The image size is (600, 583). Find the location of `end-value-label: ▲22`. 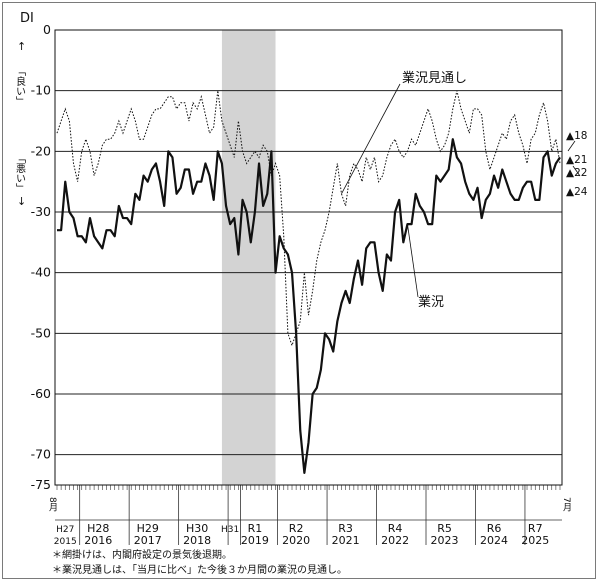

end-value-label: ▲22 is located at coordinates (576, 173).